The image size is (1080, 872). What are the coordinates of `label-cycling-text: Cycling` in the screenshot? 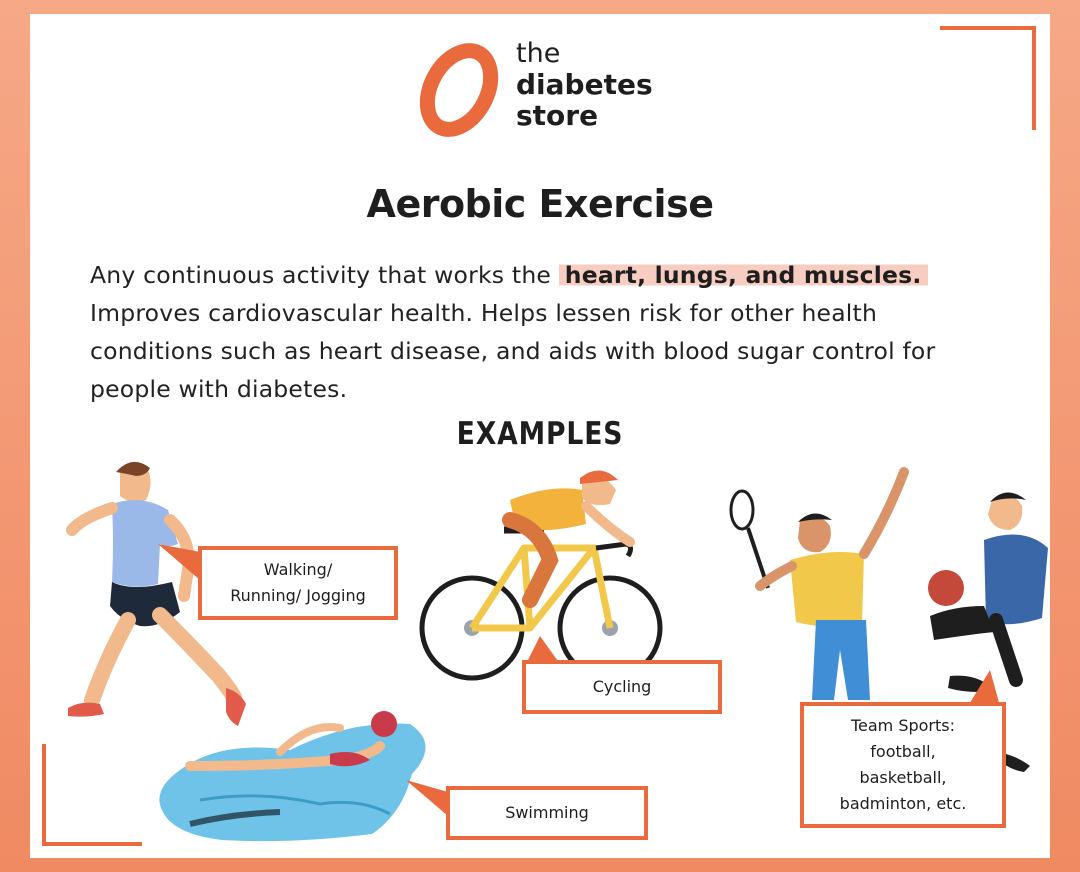 It's located at (622, 686).